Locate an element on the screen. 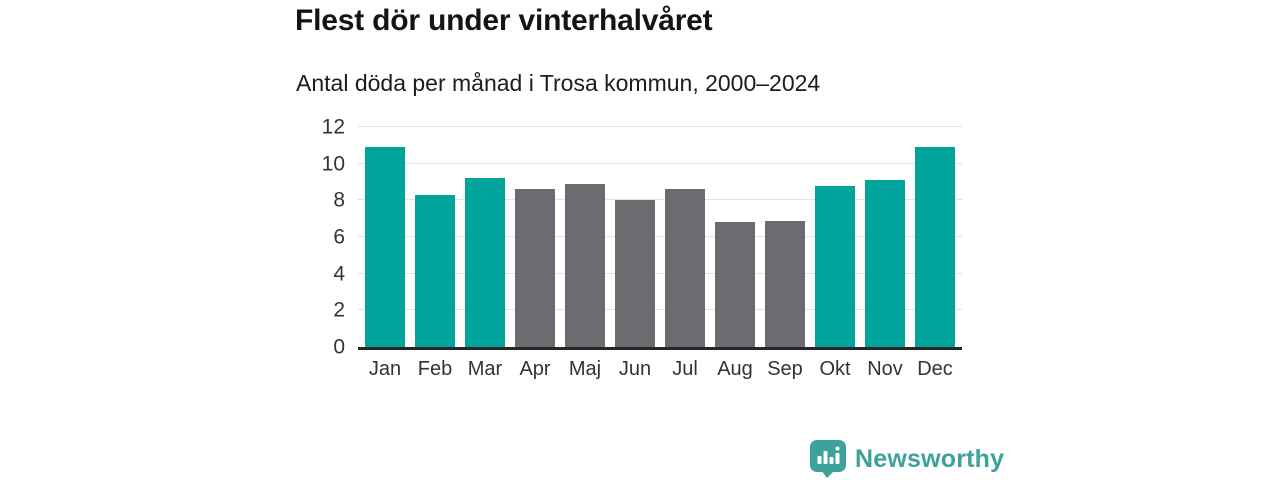 The height and width of the screenshot is (480, 1280). x-tick-label-dec: Dec is located at coordinates (935, 369).